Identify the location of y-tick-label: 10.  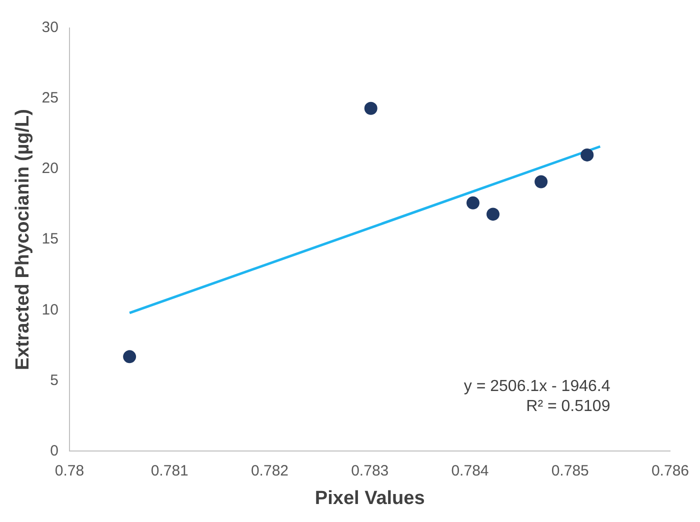
(50, 309).